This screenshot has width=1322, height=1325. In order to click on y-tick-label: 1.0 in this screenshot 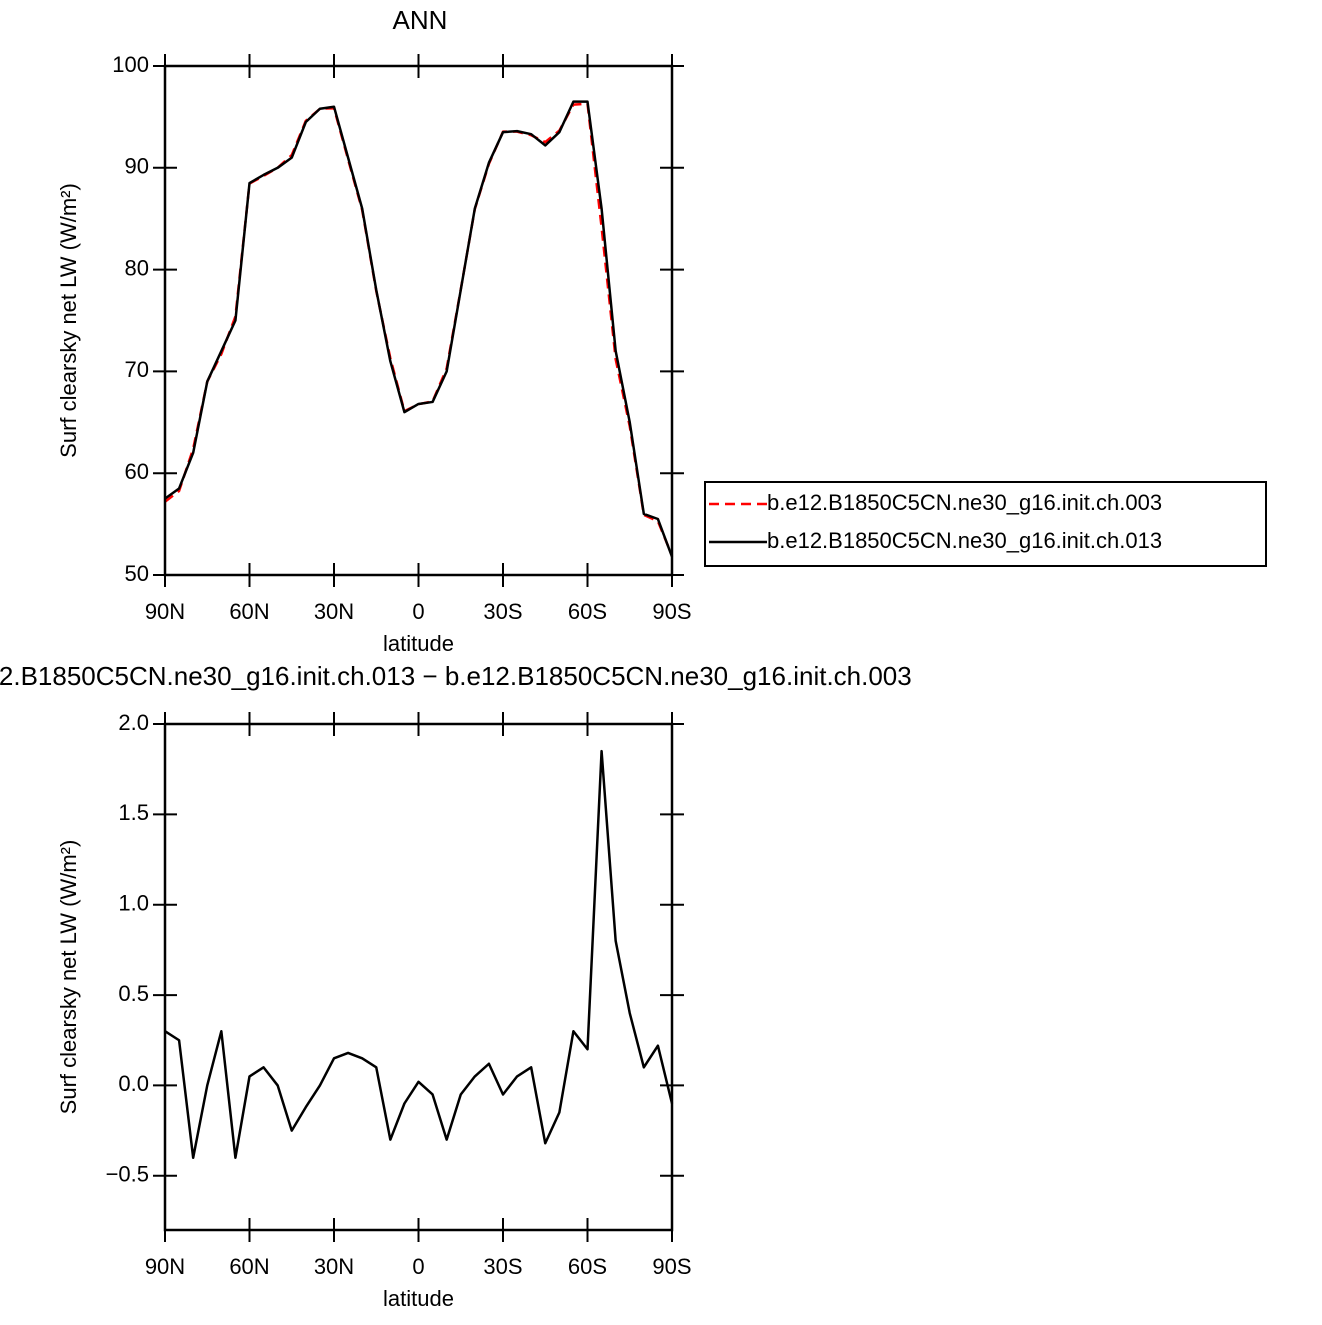, I will do `click(133, 903)`.